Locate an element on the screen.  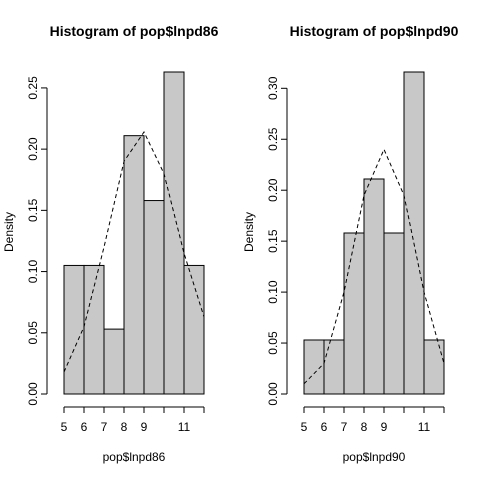
y-tick-label: 0.30 is located at coordinates (273, 88).